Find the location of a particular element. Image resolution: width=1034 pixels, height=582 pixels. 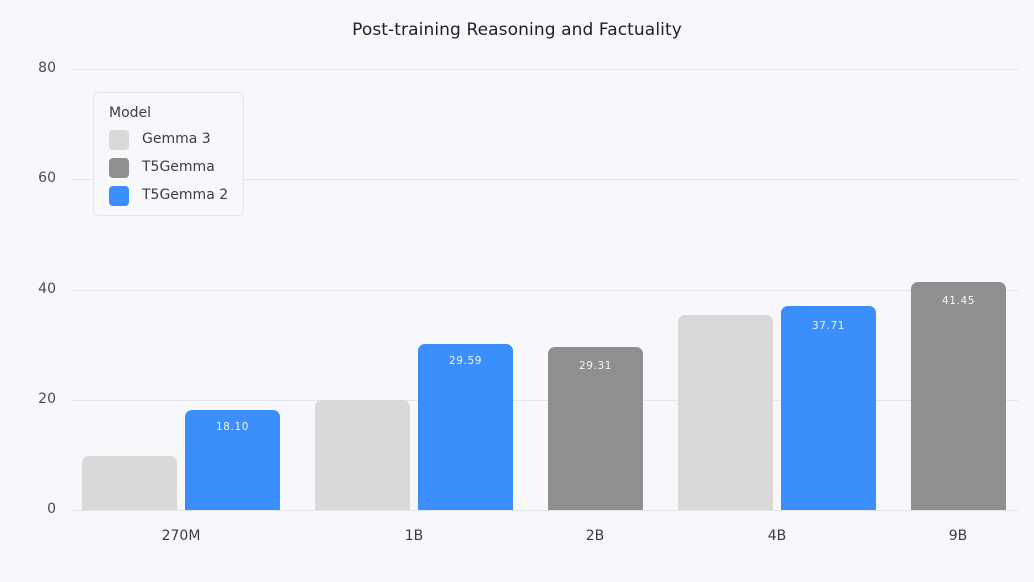

y-tick-20: 20 is located at coordinates (47, 399).